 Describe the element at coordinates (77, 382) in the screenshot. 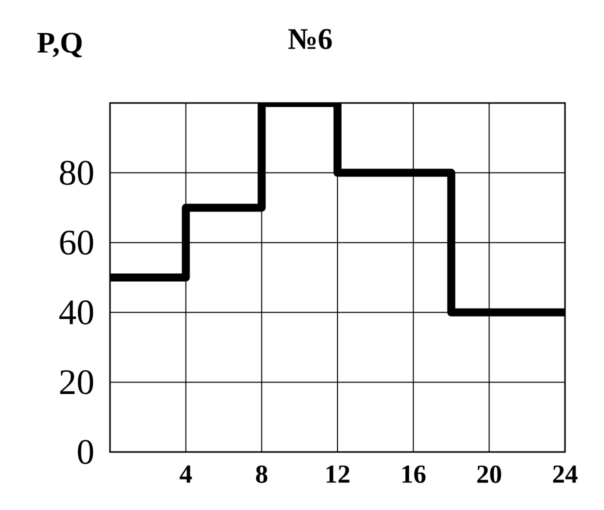

I see `y-tick-label: 20` at that location.